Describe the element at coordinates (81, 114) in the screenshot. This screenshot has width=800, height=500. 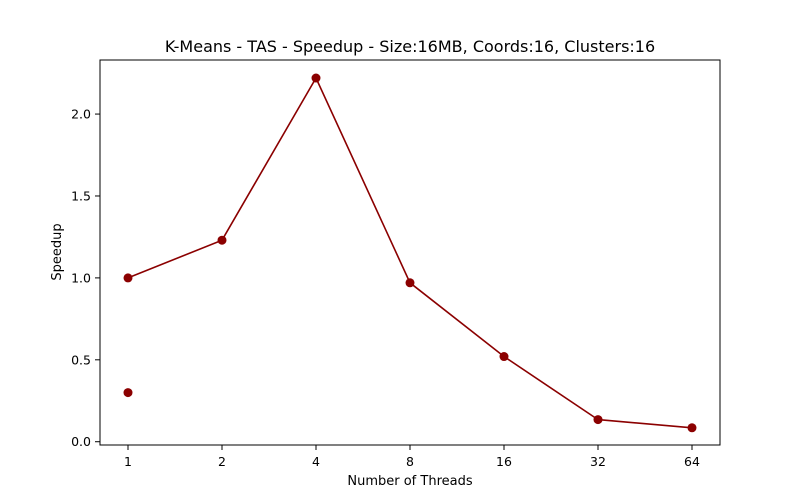
I see `y-tick-label: 2.0` at that location.